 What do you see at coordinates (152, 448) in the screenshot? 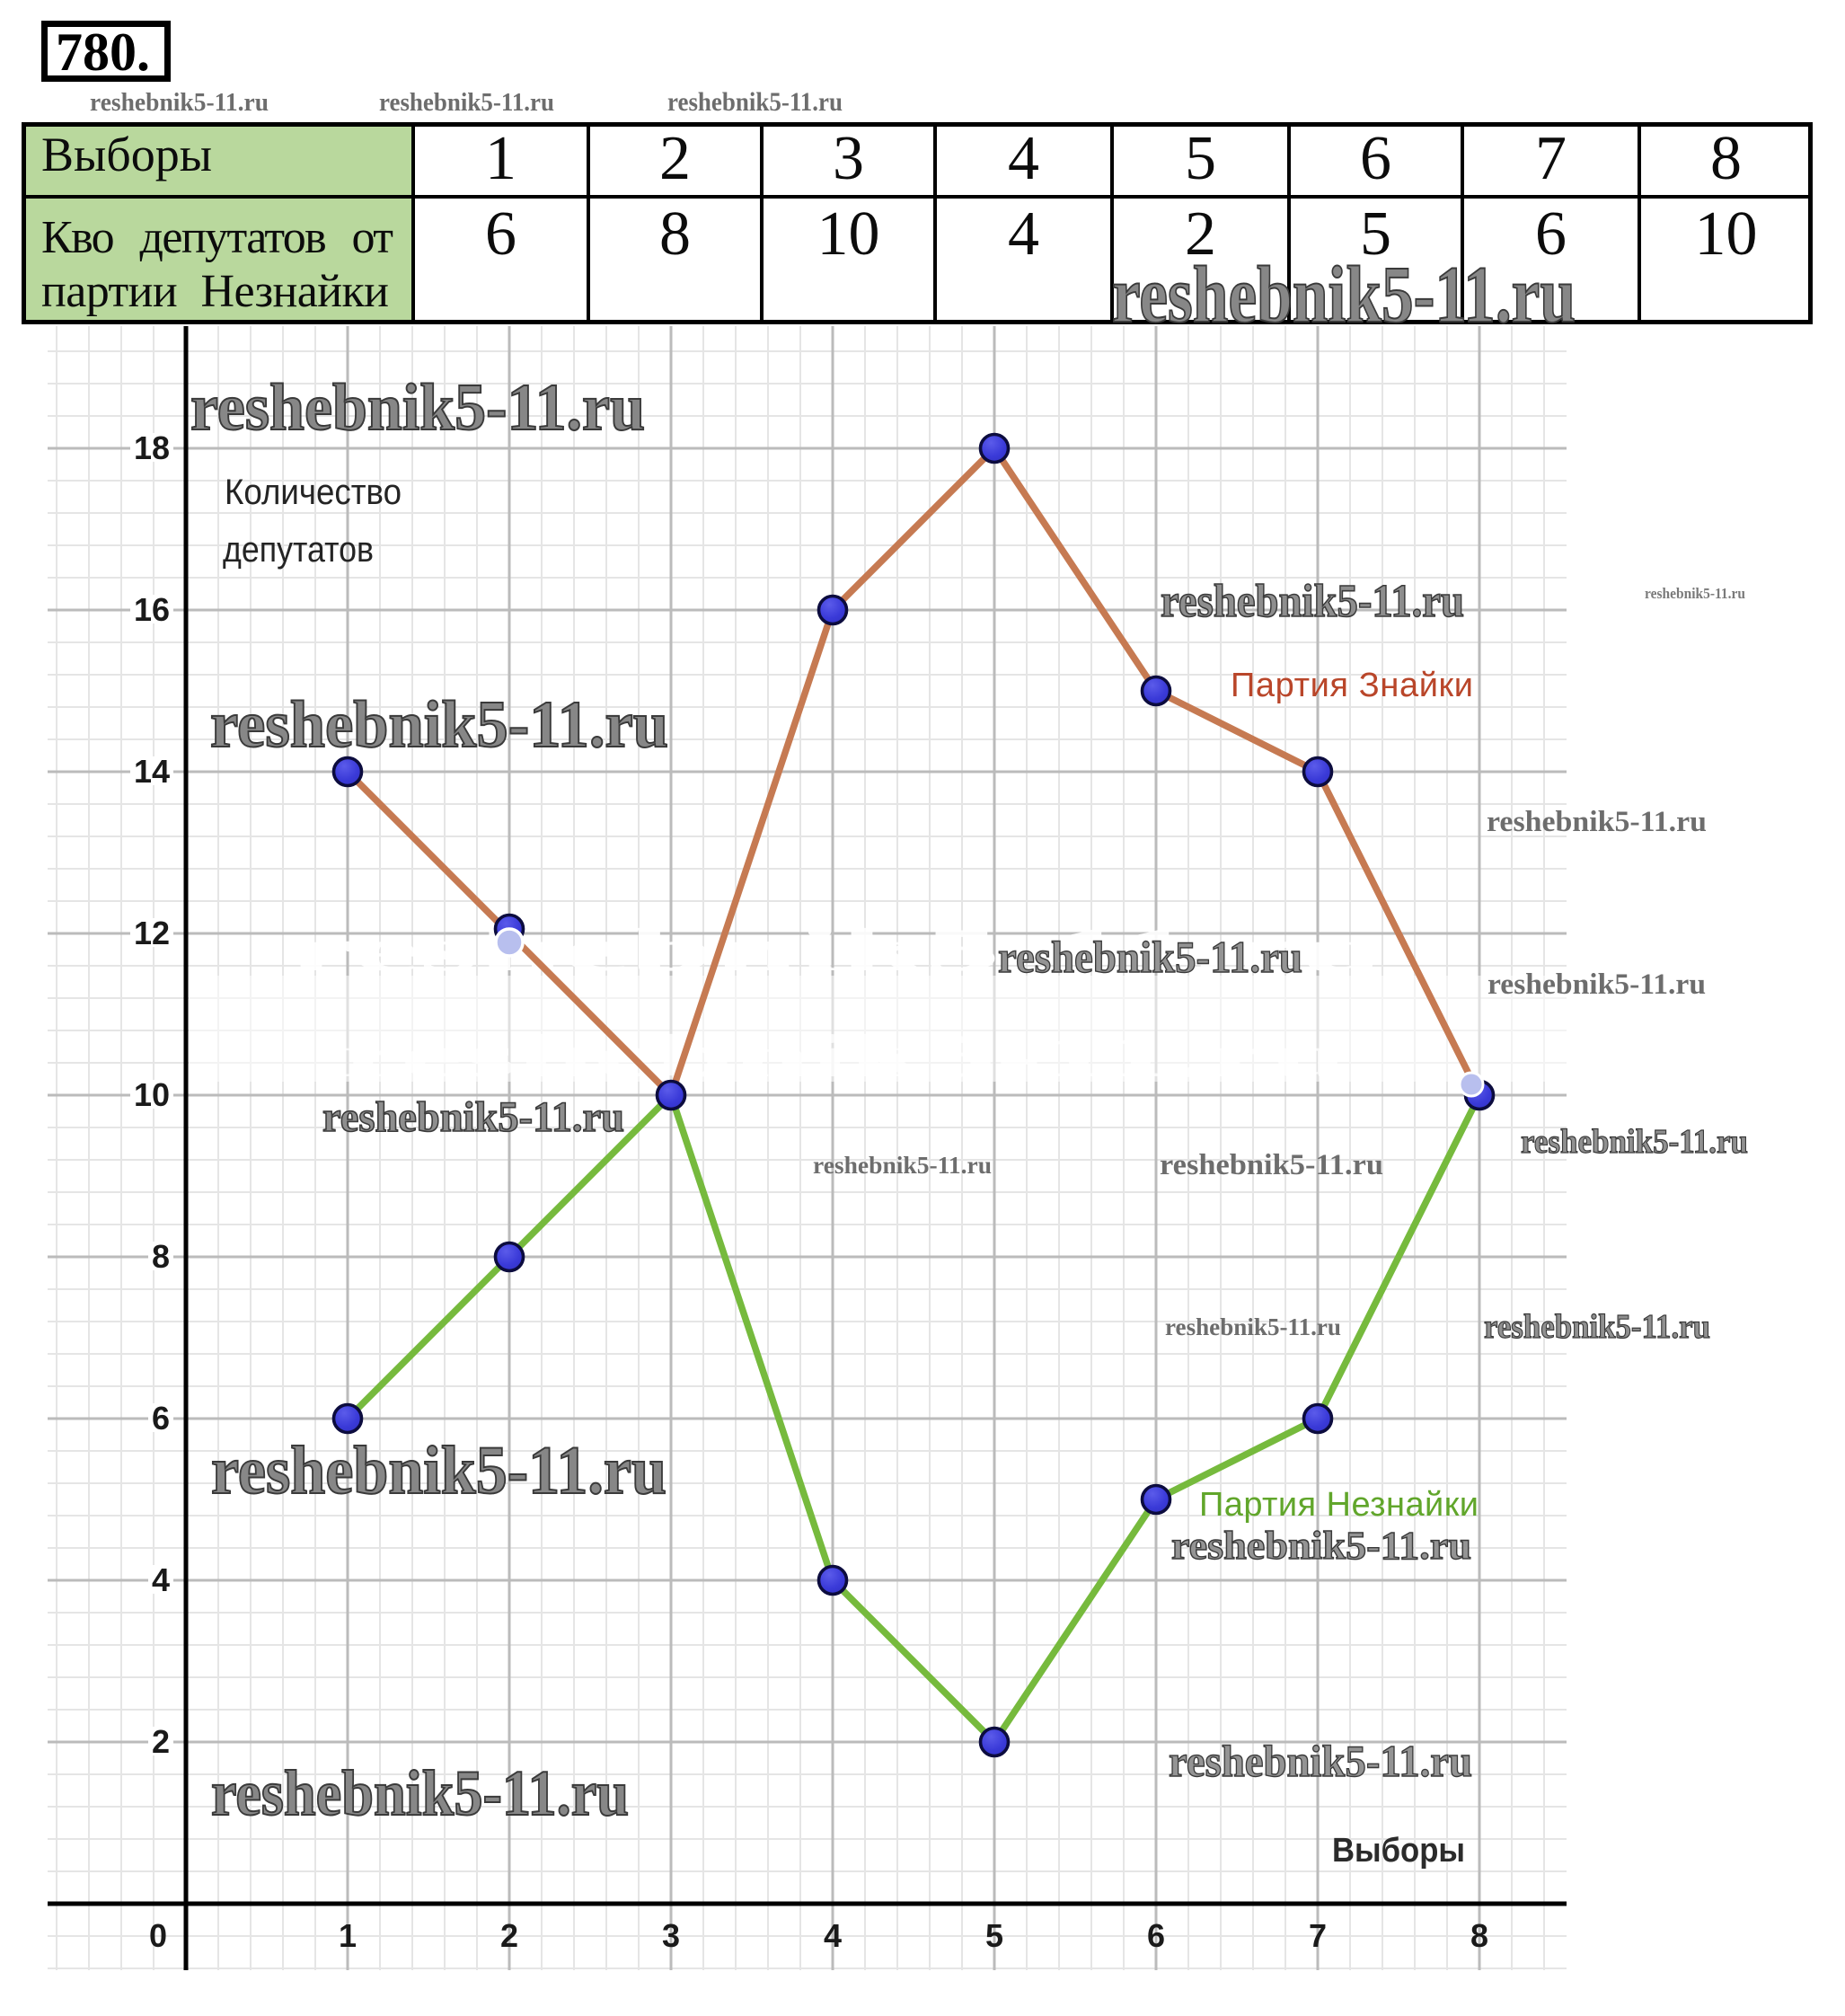
I see `svg-text: 18` at bounding box center [152, 448].